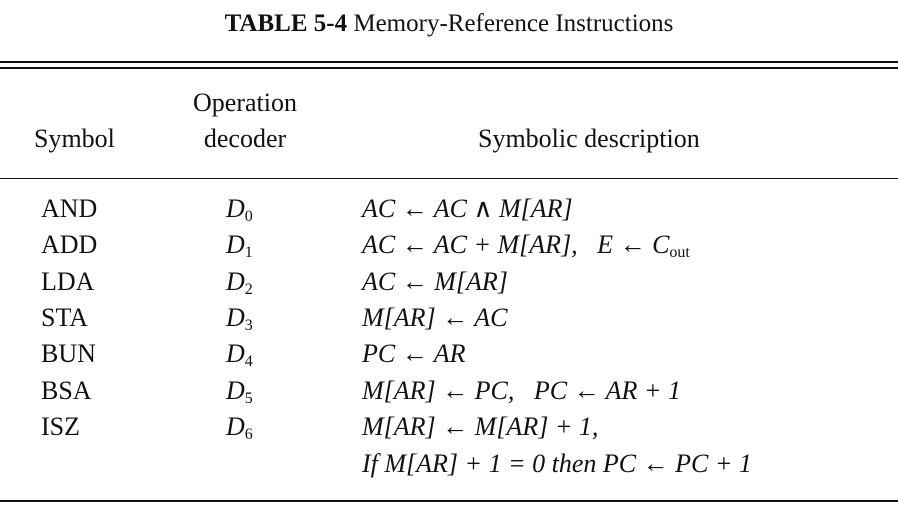 The height and width of the screenshot is (509, 898). Describe the element at coordinates (245, 102) in the screenshot. I see `header-operation-line1: Operation` at that location.